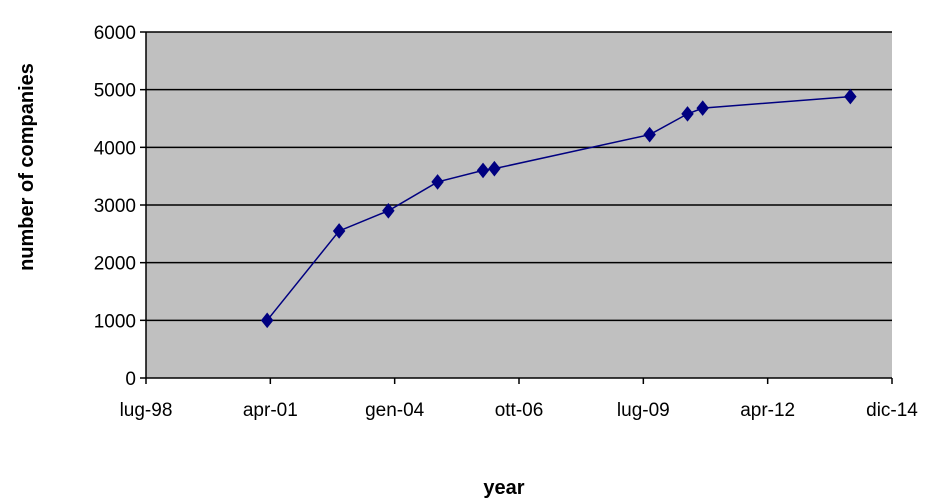 The image size is (938, 504). What do you see at coordinates (503, 488) in the screenshot?
I see `x-axis-title: year` at bounding box center [503, 488].